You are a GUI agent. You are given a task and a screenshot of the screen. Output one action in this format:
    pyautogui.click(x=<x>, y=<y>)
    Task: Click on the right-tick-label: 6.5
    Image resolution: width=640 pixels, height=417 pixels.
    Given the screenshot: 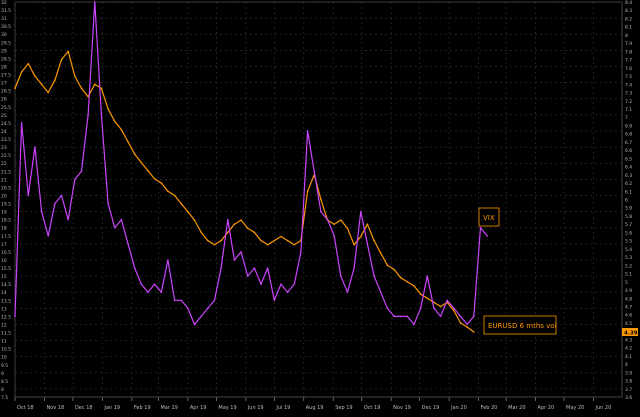 What is the action you would take?
    pyautogui.click(x=628, y=159)
    